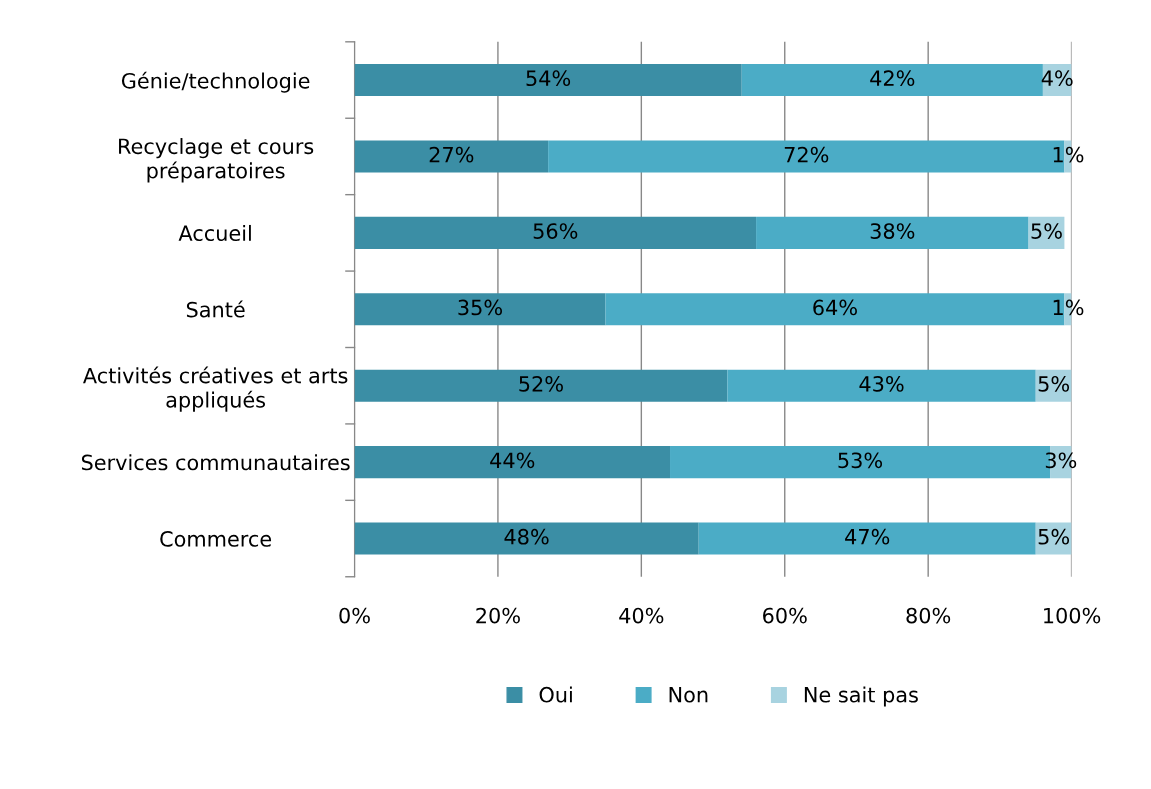  I want to click on data-label: 44%, so click(512, 460).